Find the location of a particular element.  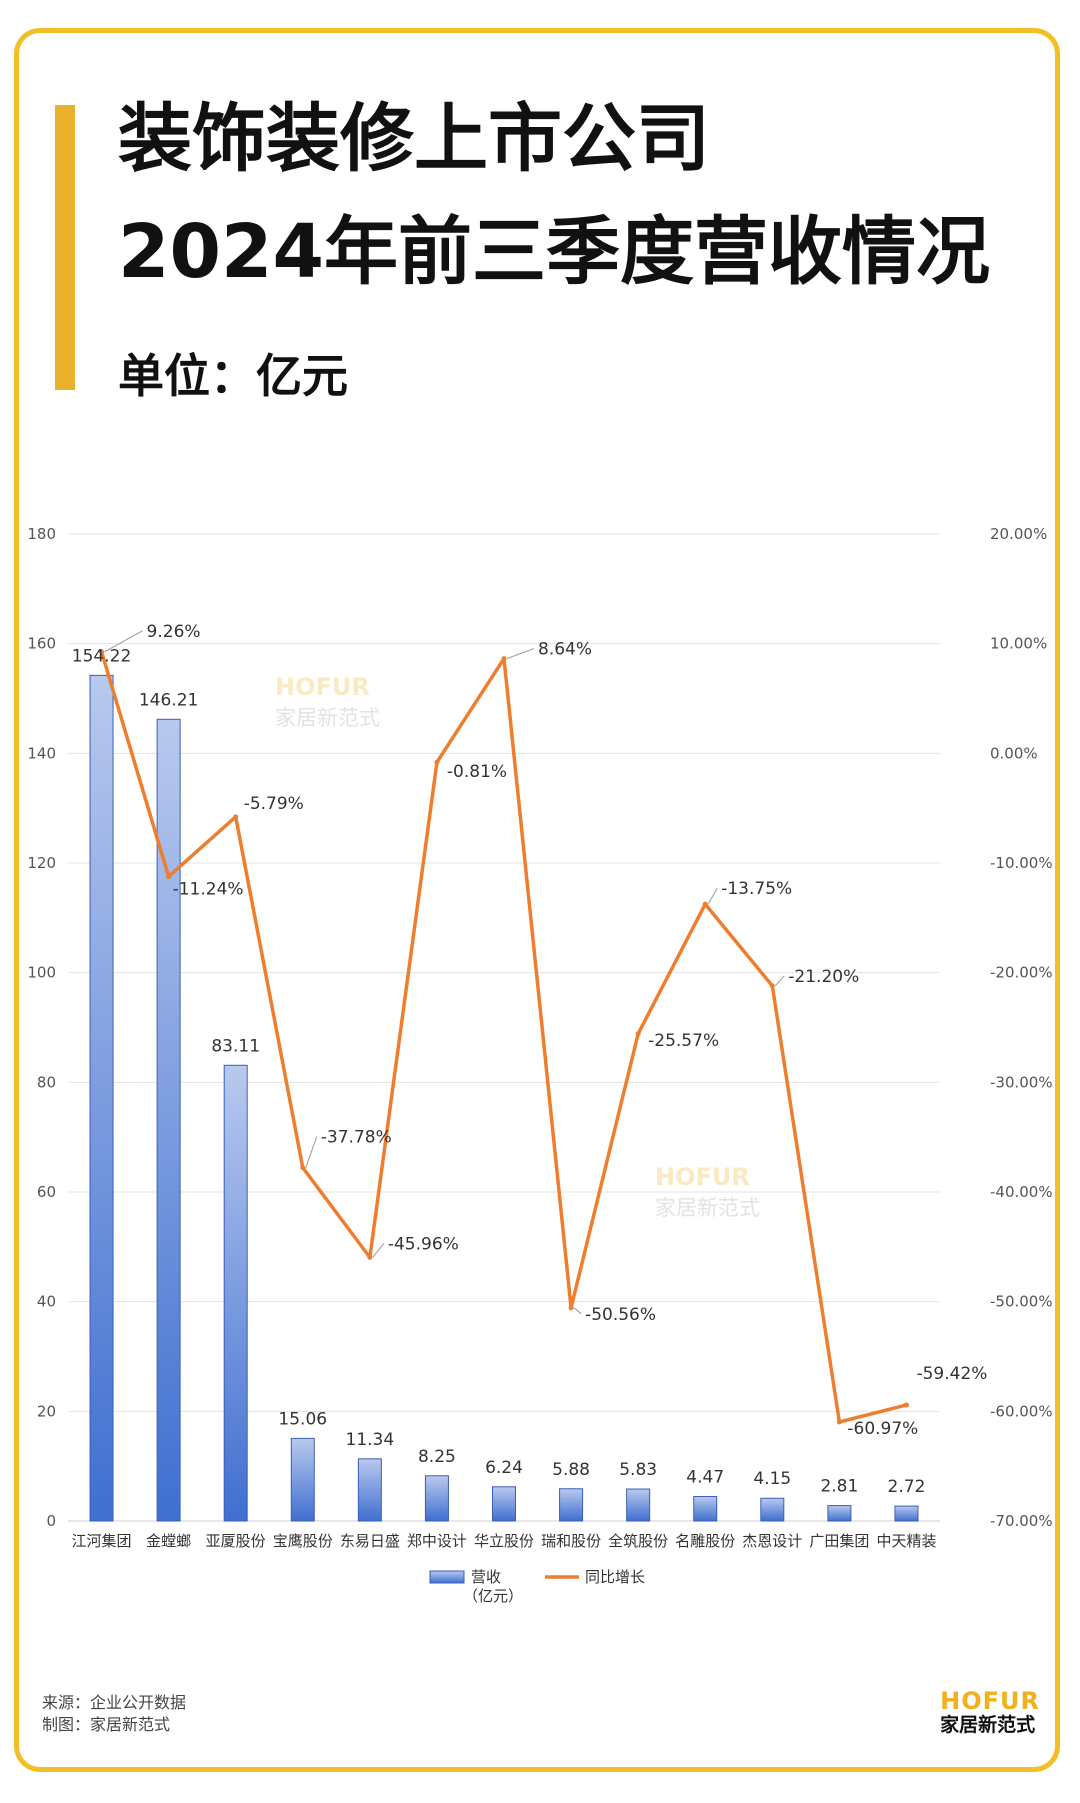

page-title-line2: 2024年前三季度营收情况 is located at coordinates (554, 252).